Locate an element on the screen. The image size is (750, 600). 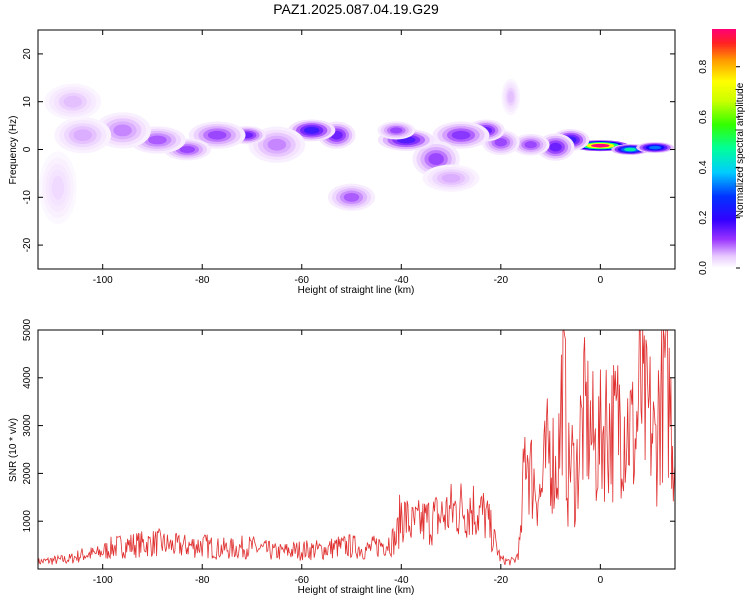
colorbar-ticks: 0.0 0.2 0.4 0.6 0.8 is located at coordinates (719, 167).